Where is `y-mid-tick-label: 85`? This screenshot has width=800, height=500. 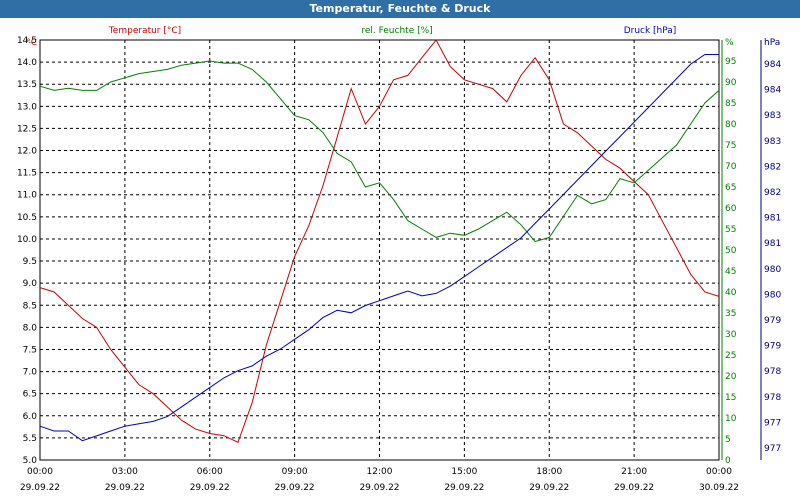
y-mid-tick-label: 85 is located at coordinates (730, 104).